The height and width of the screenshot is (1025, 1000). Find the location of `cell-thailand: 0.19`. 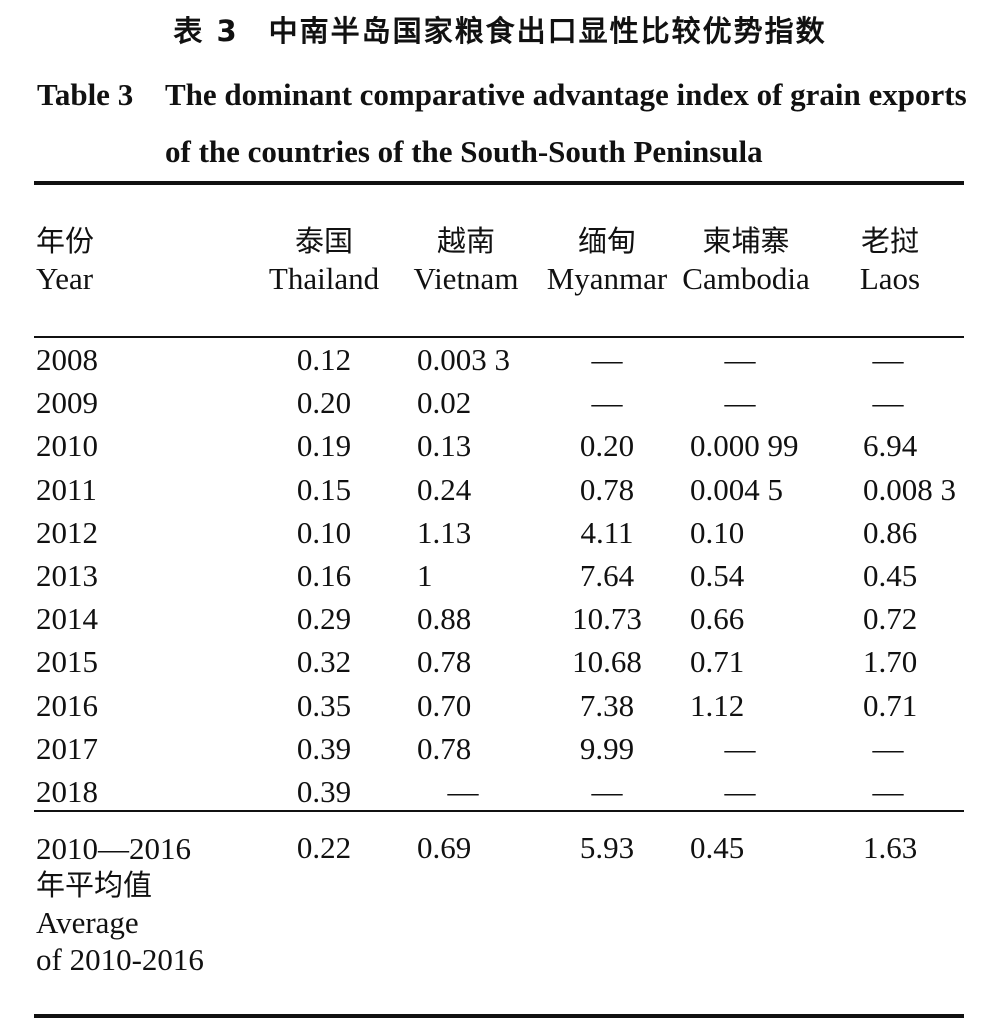

cell-thailand: 0.19 is located at coordinates (324, 446).